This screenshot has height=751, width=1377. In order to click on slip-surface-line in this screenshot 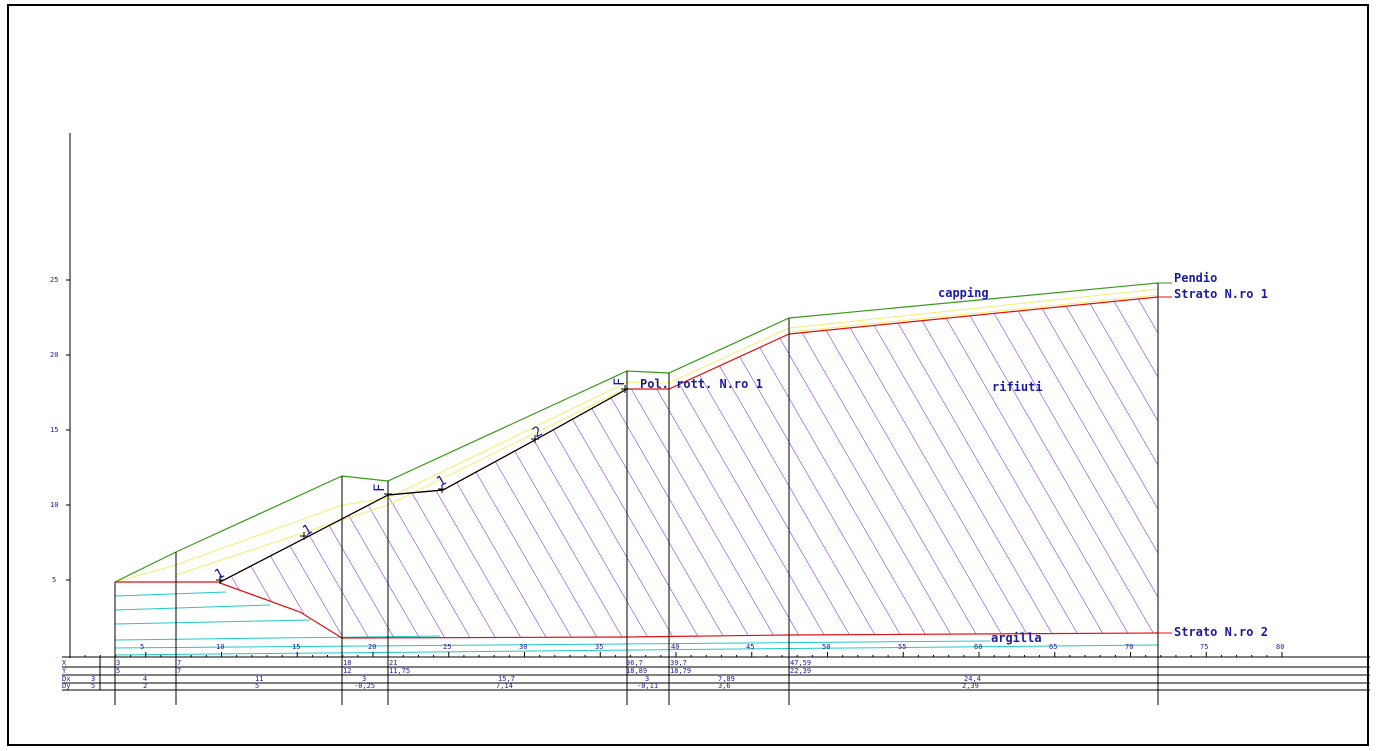, I will do `click(423, 485)`.